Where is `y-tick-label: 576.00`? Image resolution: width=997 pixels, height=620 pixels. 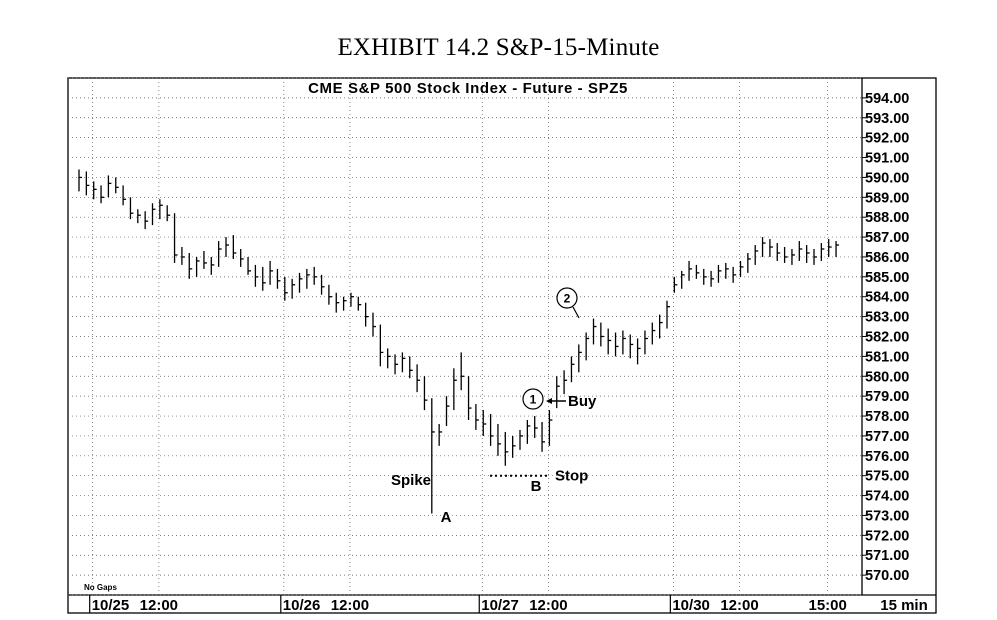 y-tick-label: 576.00 is located at coordinates (887, 457).